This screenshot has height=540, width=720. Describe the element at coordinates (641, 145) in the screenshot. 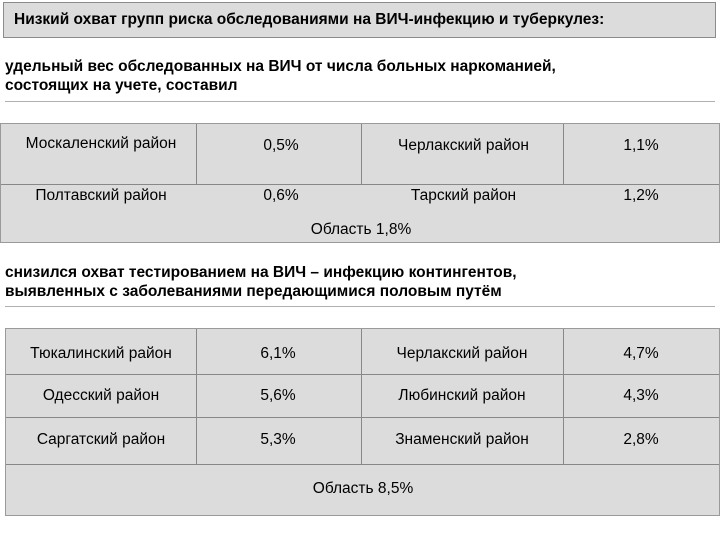

I see `table-row-1-value-b: 1,1%` at that location.